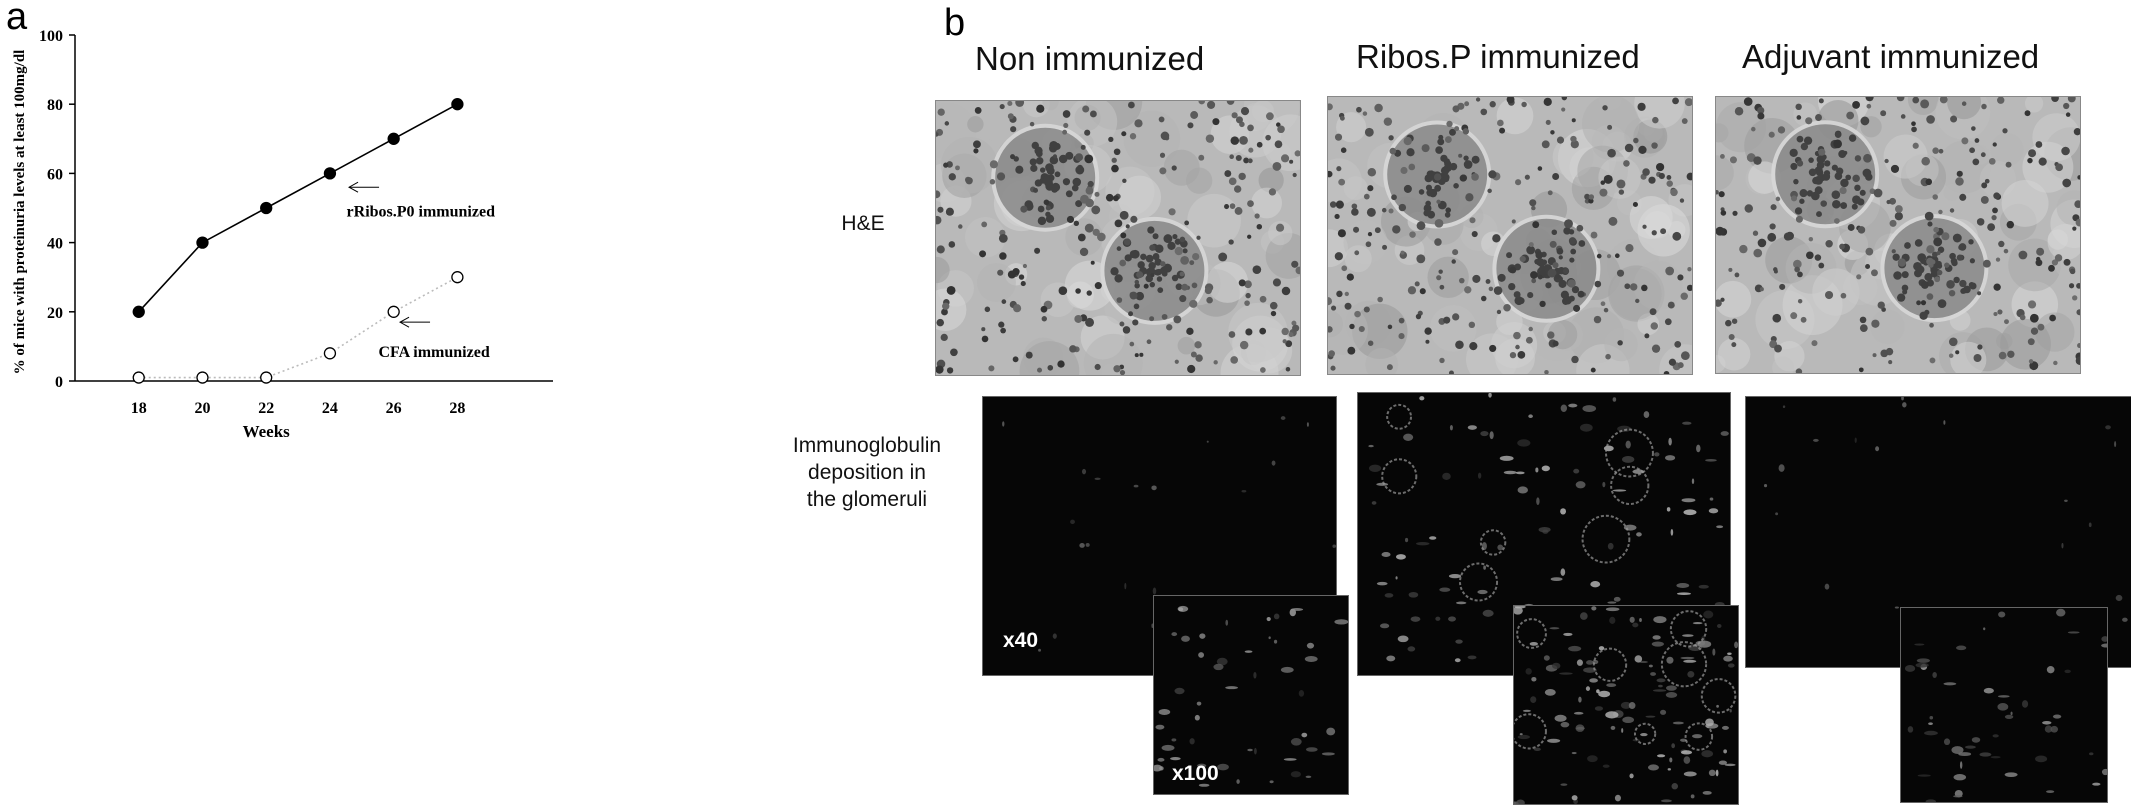 The height and width of the screenshot is (807, 2131). Describe the element at coordinates (433, 352) in the screenshot. I see `annotation-label: CFA immunized` at that location.